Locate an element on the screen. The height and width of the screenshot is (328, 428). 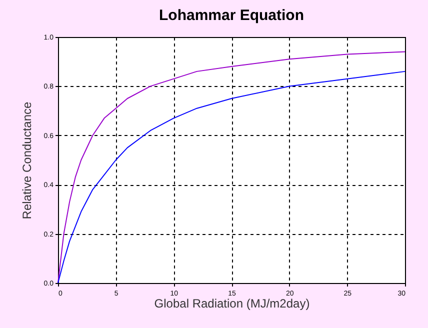
x-axis-title: Global Radiation (MJ/m2day) is located at coordinates (232, 303).